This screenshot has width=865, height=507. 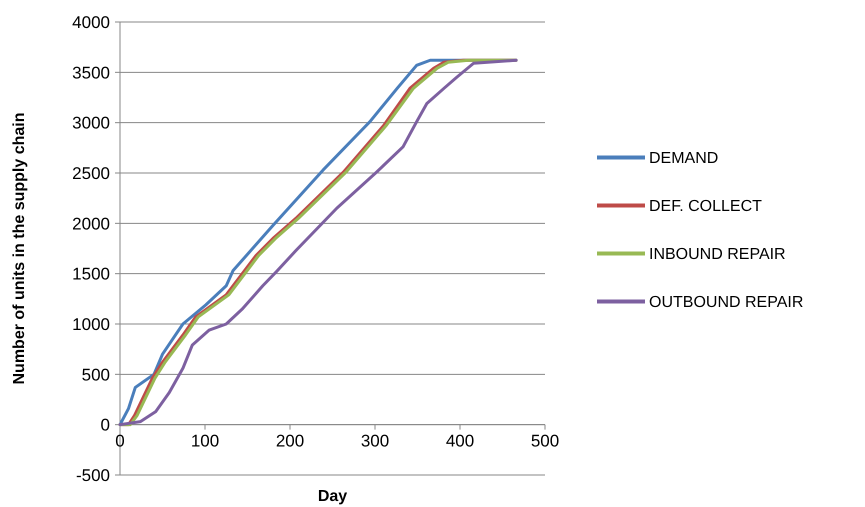 I want to click on y-tick-label: 3000, so click(x=91, y=123).